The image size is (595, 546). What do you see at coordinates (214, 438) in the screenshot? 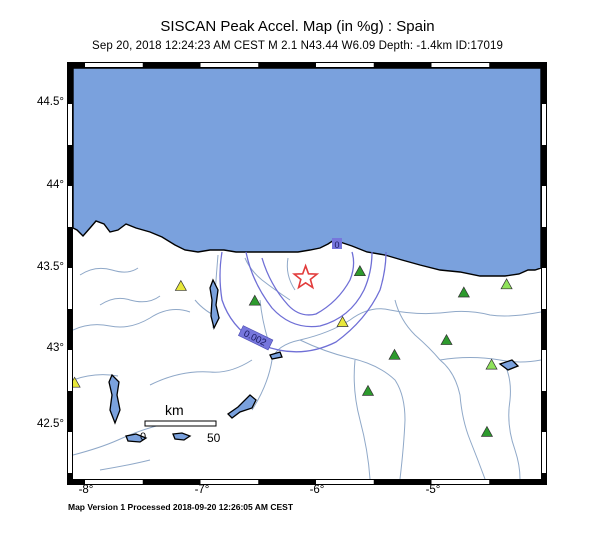
I see `scale-end-label: 50` at bounding box center [214, 438].